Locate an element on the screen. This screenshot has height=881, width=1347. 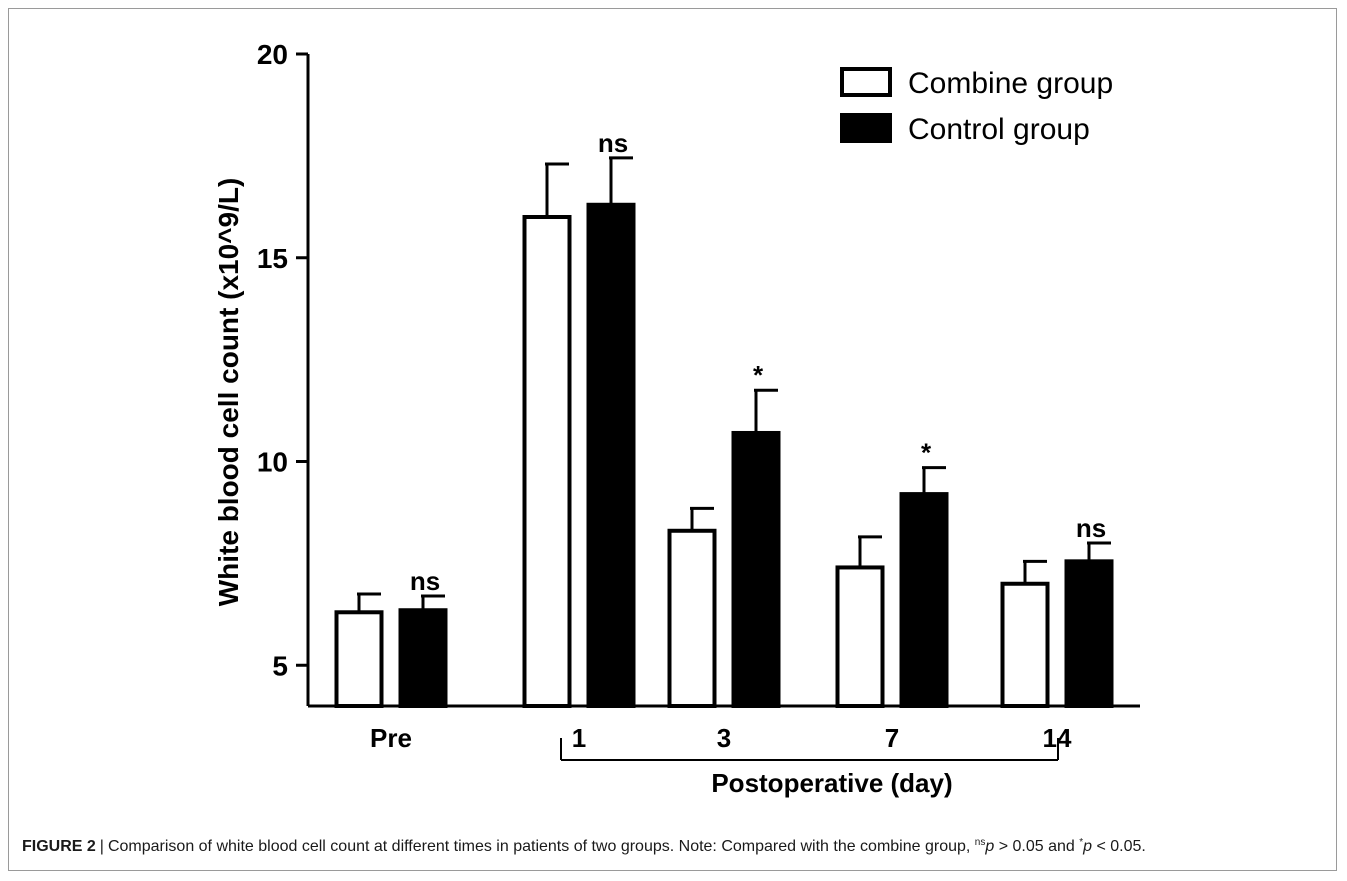
y-ticks: 5 10 15 20 is located at coordinates (282, 360).